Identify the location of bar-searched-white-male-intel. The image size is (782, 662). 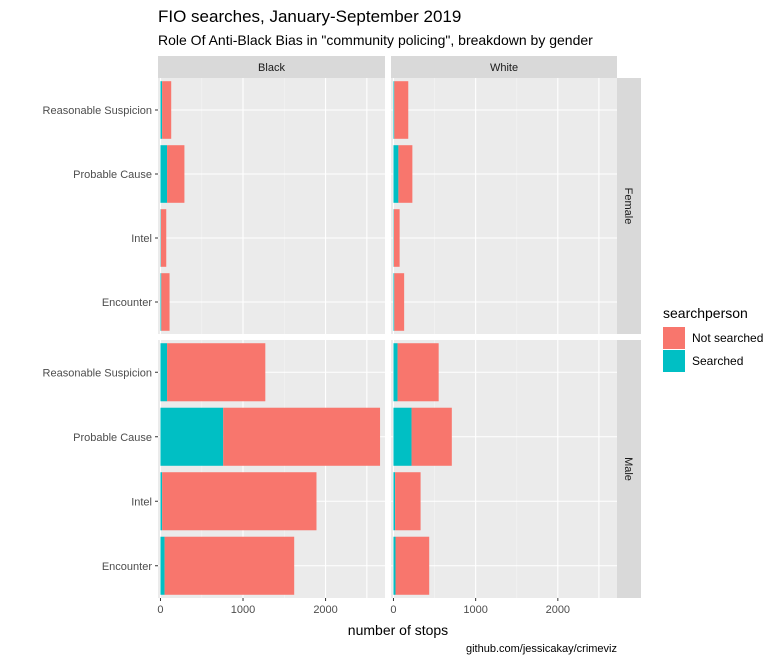
(394, 501).